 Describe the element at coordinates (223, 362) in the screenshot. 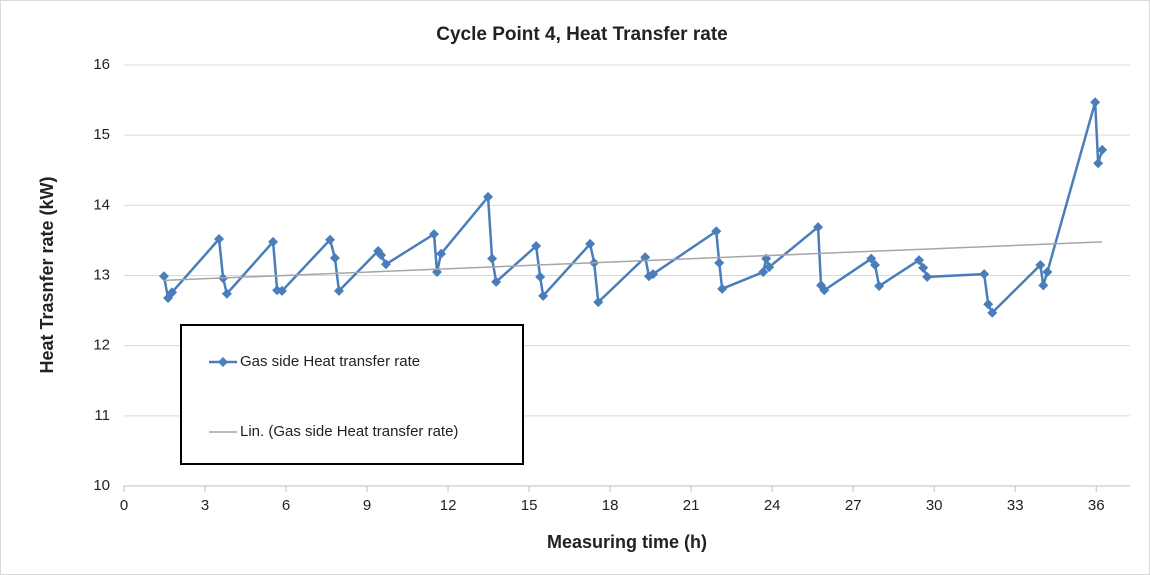

I see `legend-marker` at that location.